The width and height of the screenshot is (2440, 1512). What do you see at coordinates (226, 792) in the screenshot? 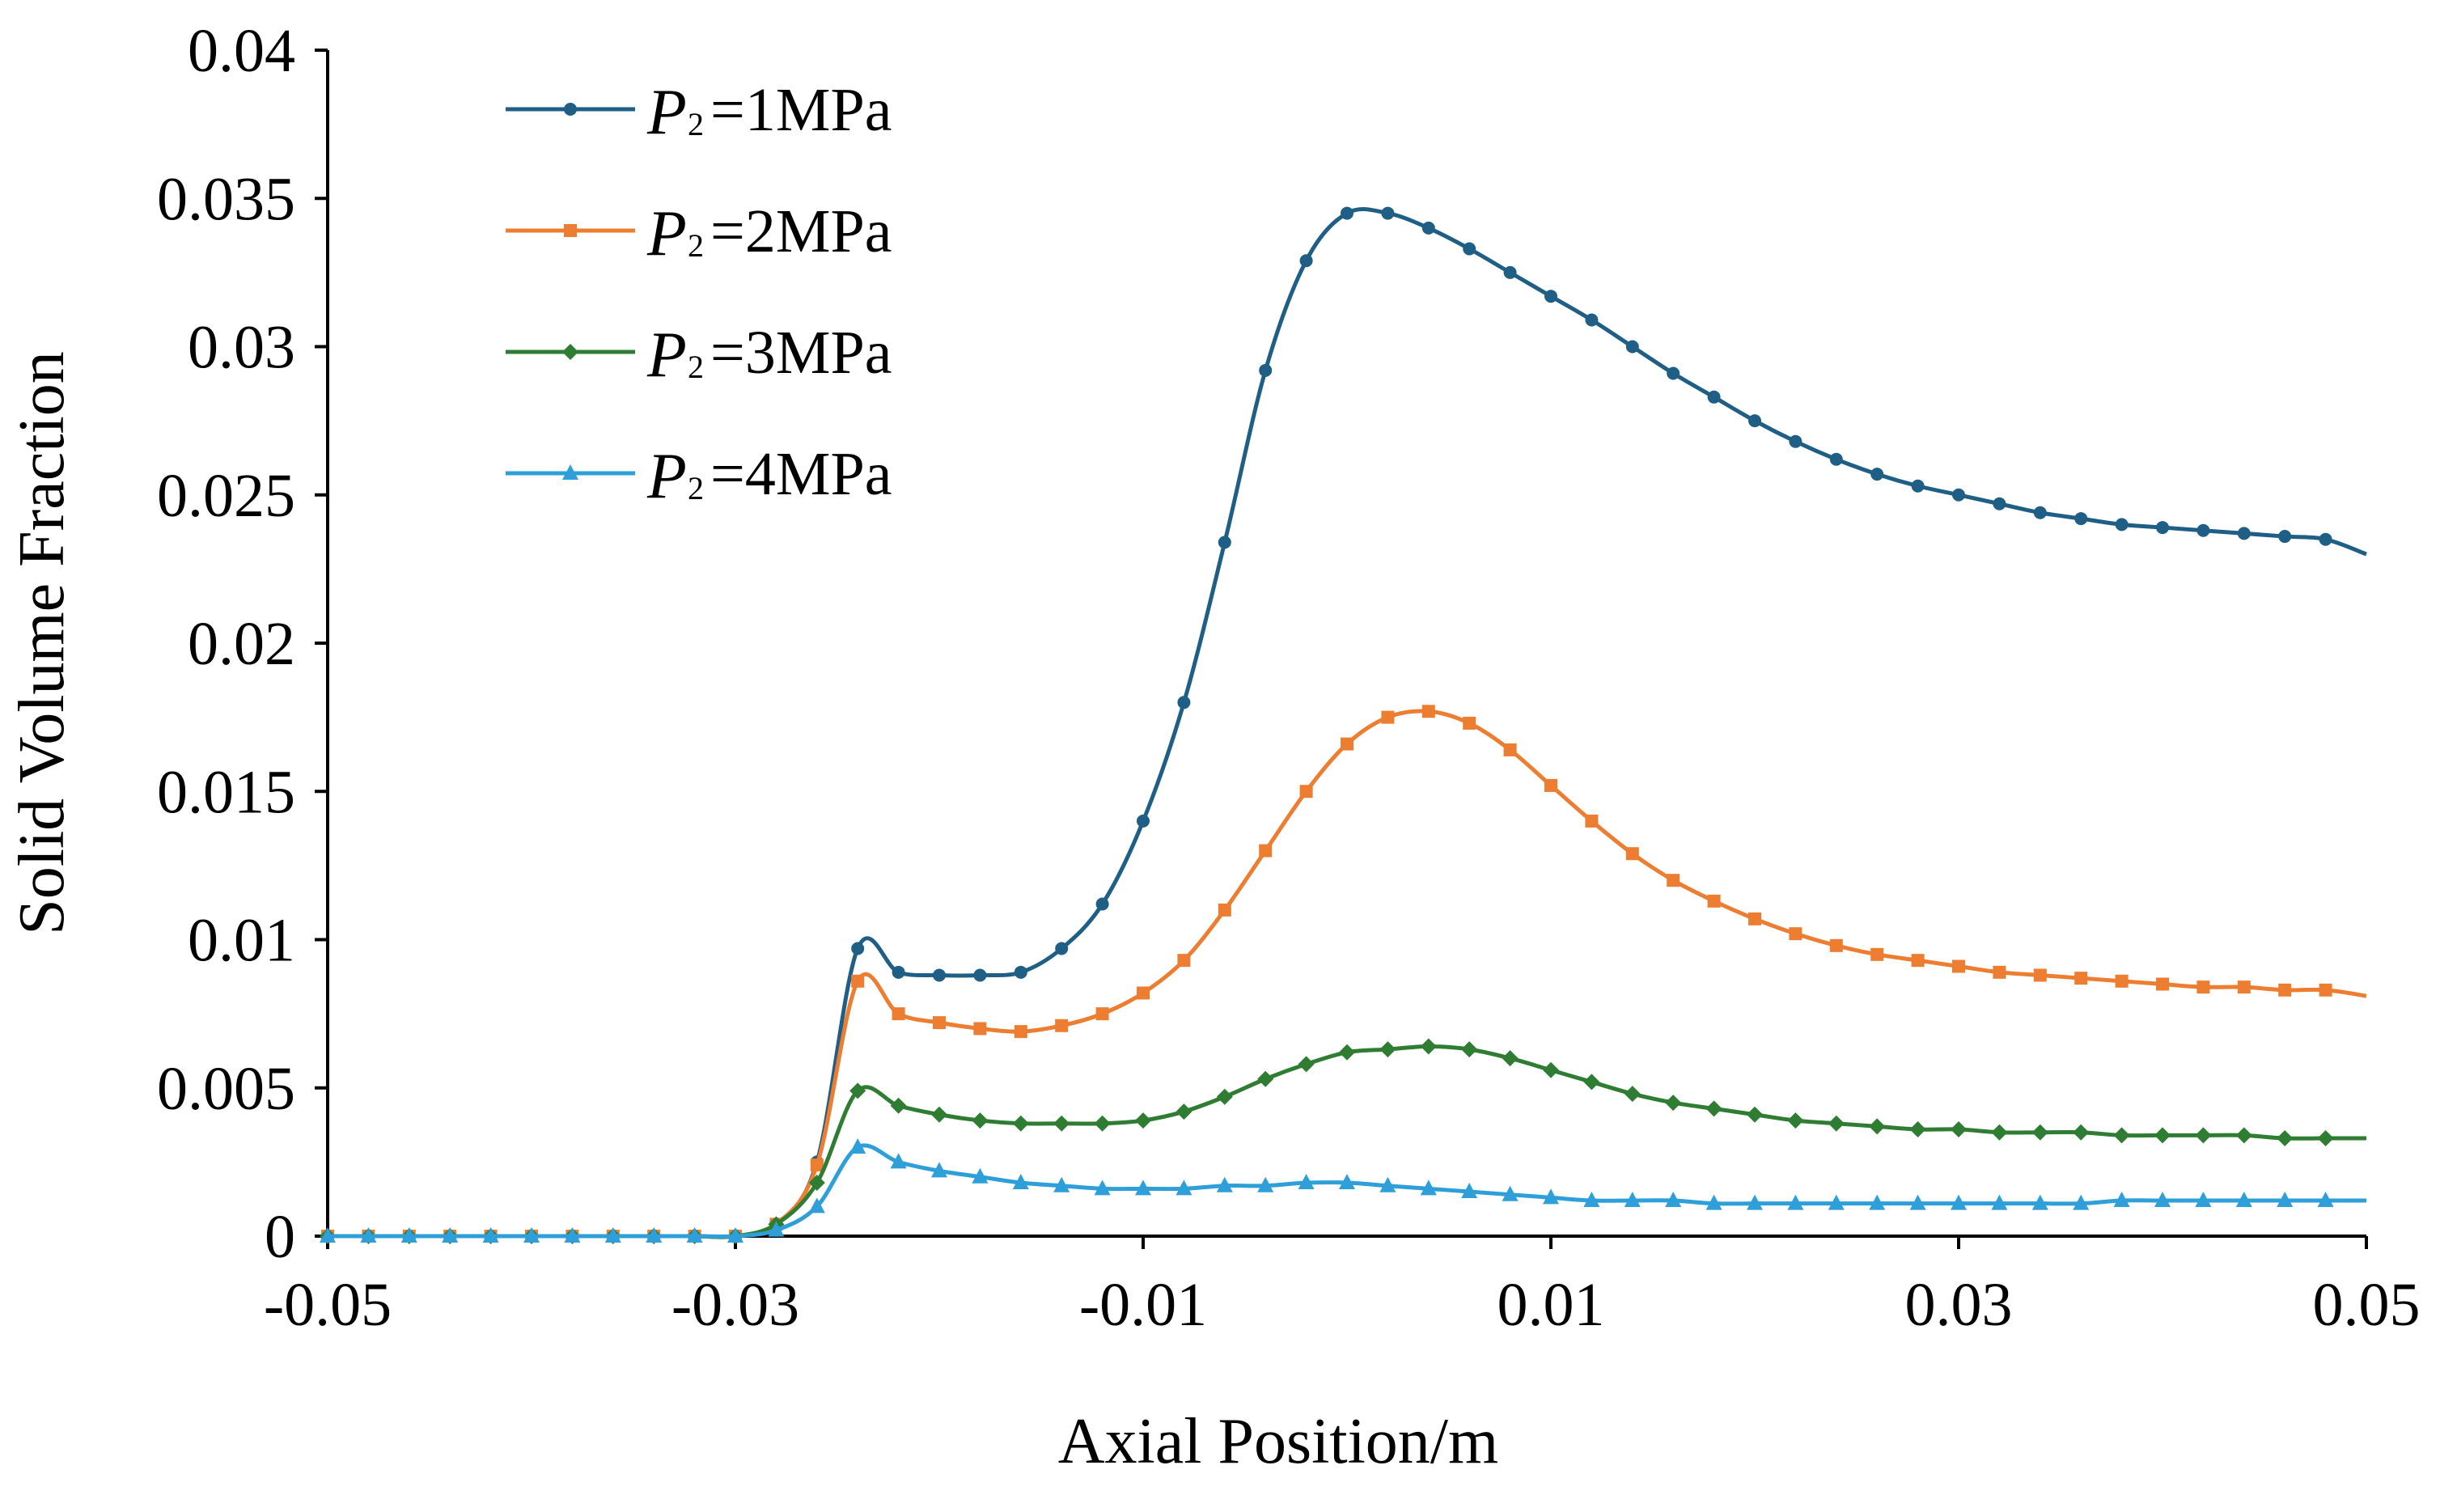
I see `y-tick-label: 0.015` at bounding box center [226, 792].